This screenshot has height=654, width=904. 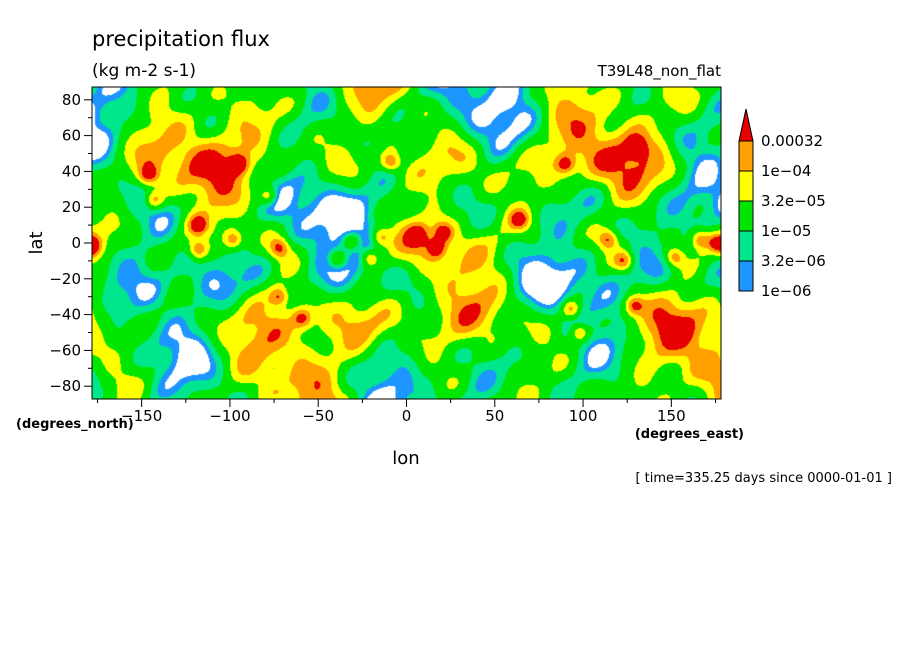 What do you see at coordinates (70, 243) in the screenshot?
I see `y-axis: 80 60 40 20 0 −20 −40 −60 −80` at bounding box center [70, 243].